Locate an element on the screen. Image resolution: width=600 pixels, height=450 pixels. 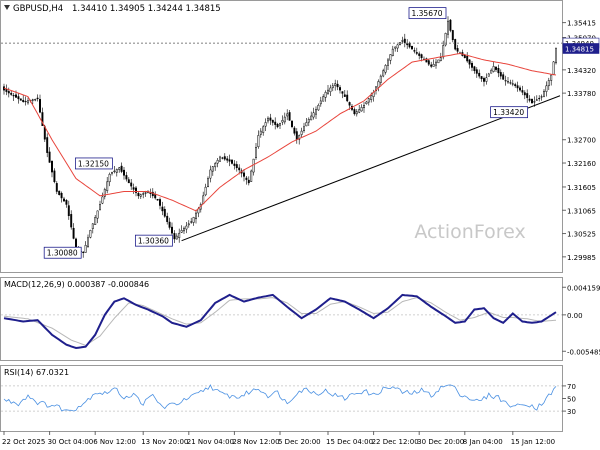
rsi-title: RSI(14) 67.0321 is located at coordinates (36, 372).